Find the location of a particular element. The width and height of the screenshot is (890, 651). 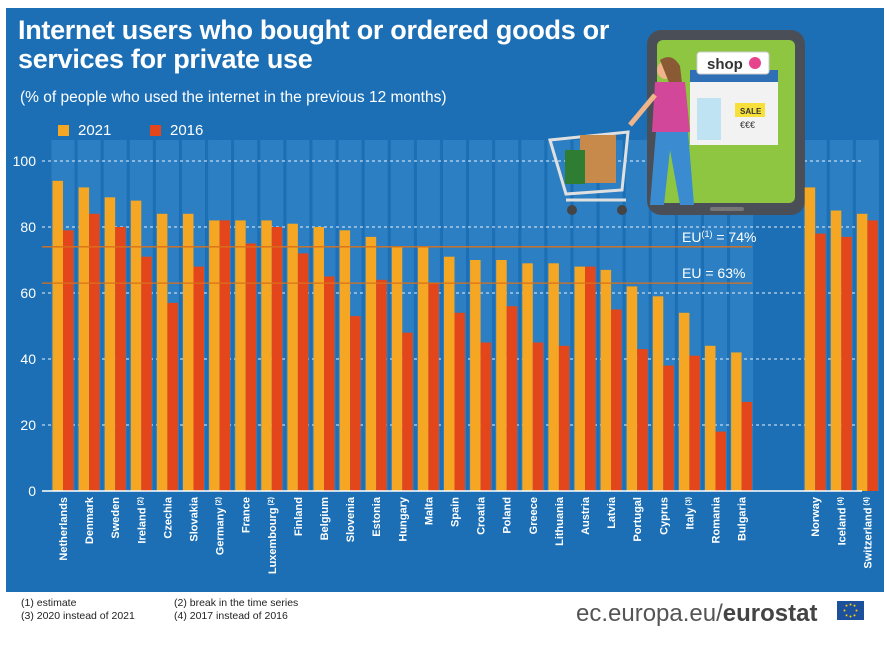

bar-2021-netherlands is located at coordinates (57, 336).